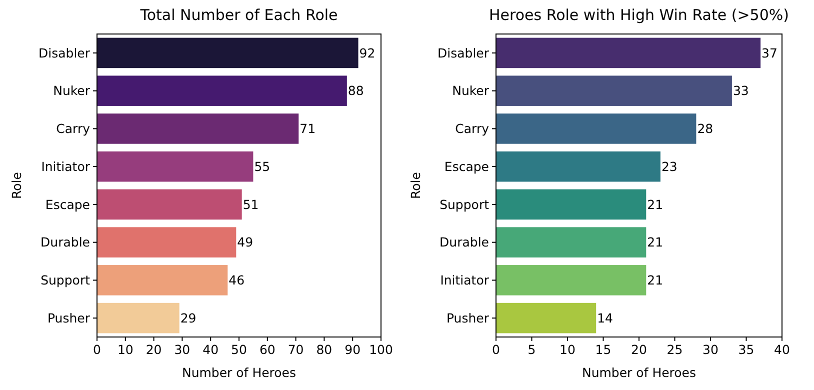  Describe the element at coordinates (324, 349) in the screenshot. I see `x-tick-label: 80` at that location.